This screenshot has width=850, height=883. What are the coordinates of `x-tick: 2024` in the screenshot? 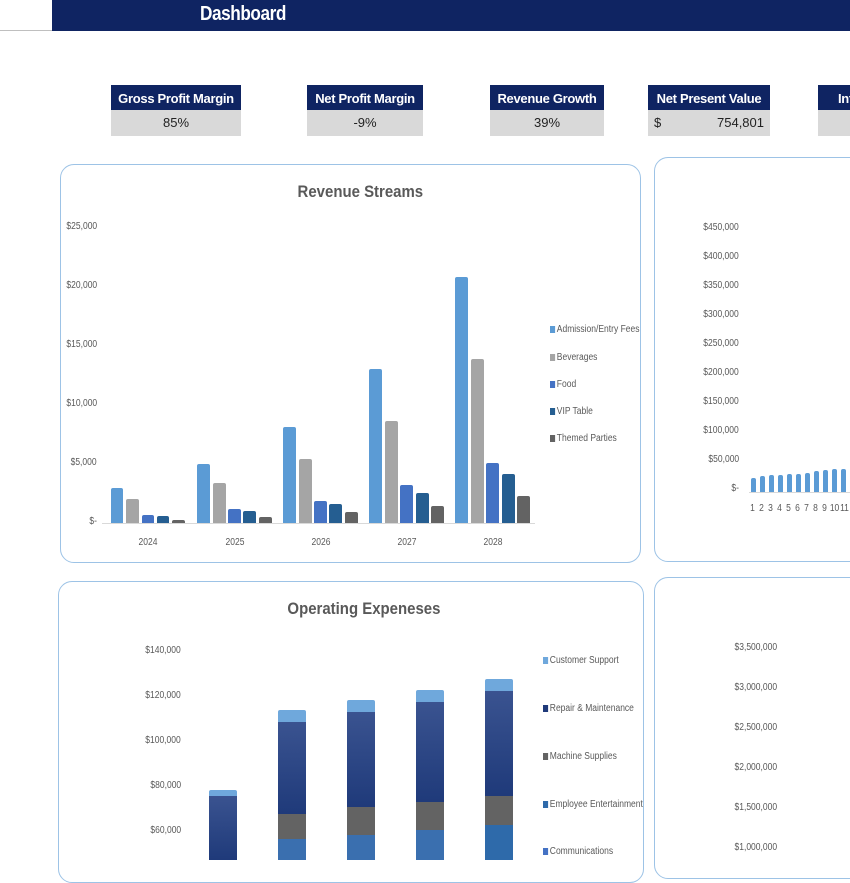 It's located at (148, 542).